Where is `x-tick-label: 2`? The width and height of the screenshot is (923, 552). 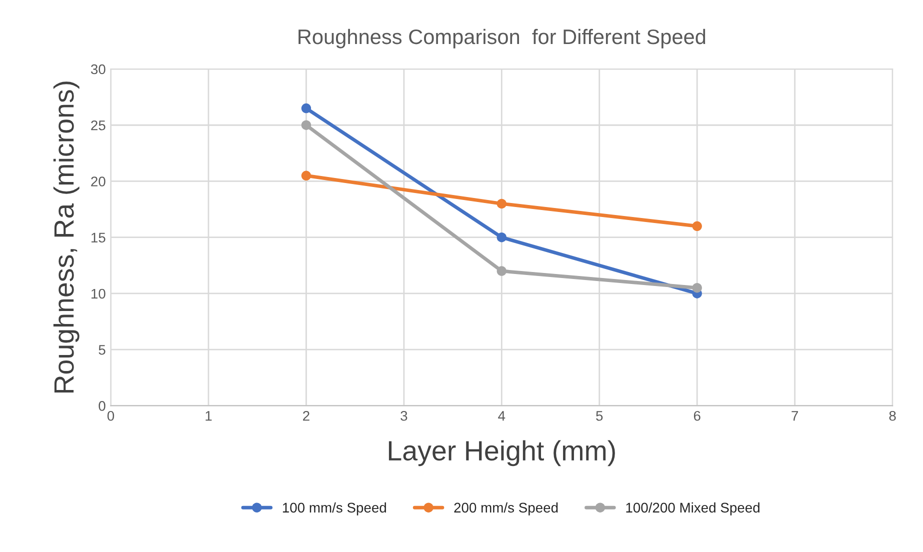 x-tick-label: 2 is located at coordinates (306, 415).